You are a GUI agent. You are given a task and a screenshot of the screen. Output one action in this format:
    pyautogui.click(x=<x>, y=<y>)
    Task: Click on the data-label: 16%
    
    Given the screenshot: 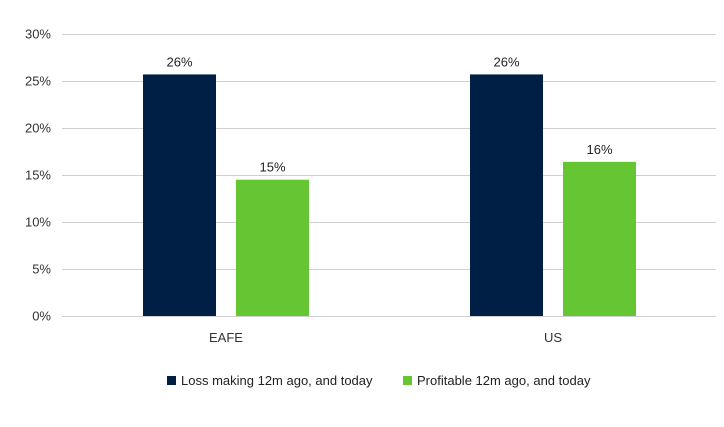 What is the action you would take?
    pyautogui.click(x=599, y=149)
    